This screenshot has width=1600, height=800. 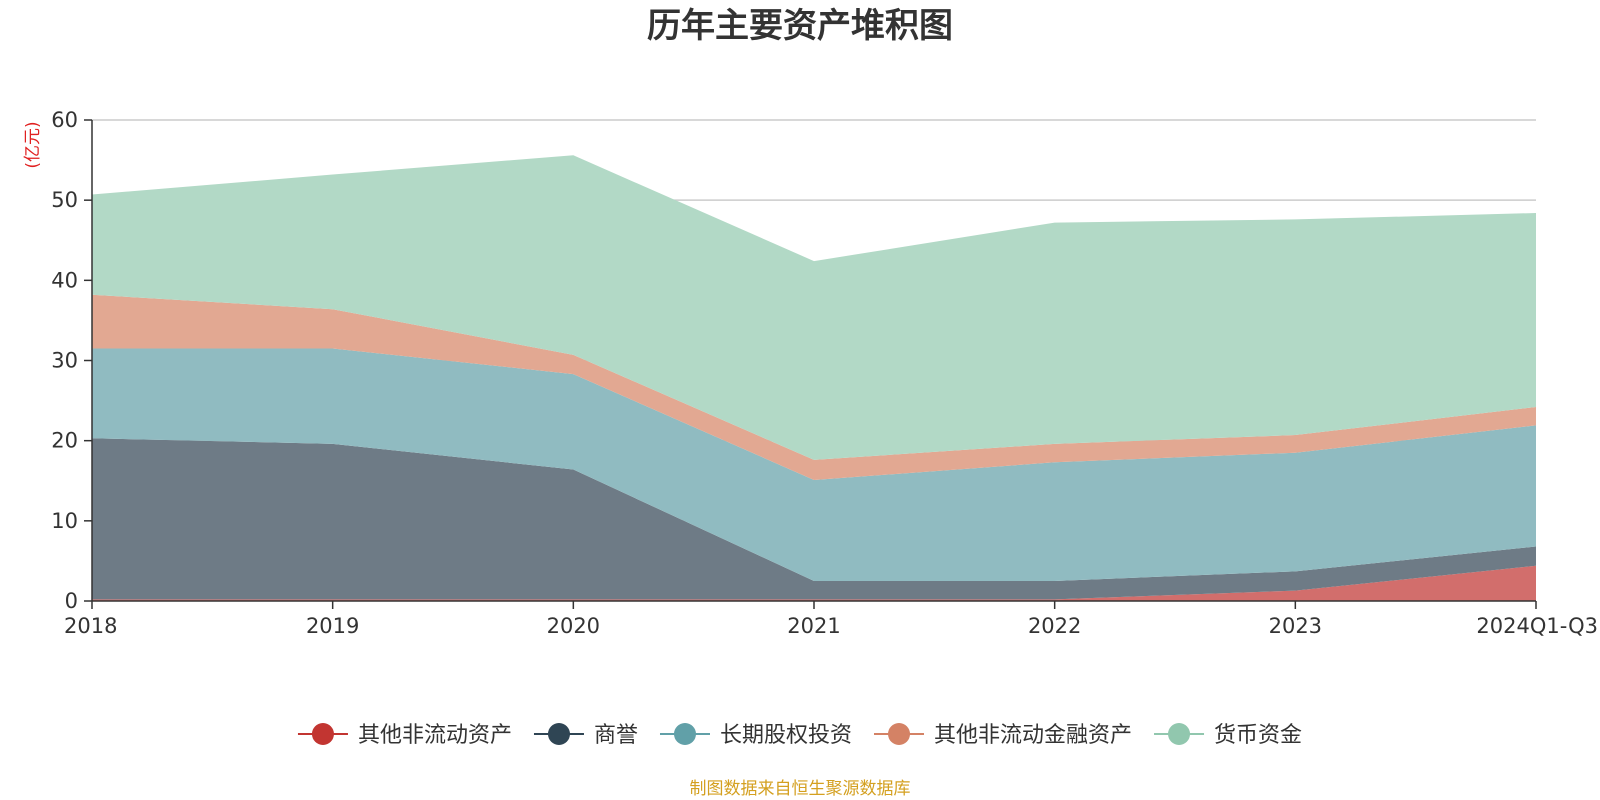 I want to click on chart-title: 历年主要资产堆积图, so click(x=800, y=26).